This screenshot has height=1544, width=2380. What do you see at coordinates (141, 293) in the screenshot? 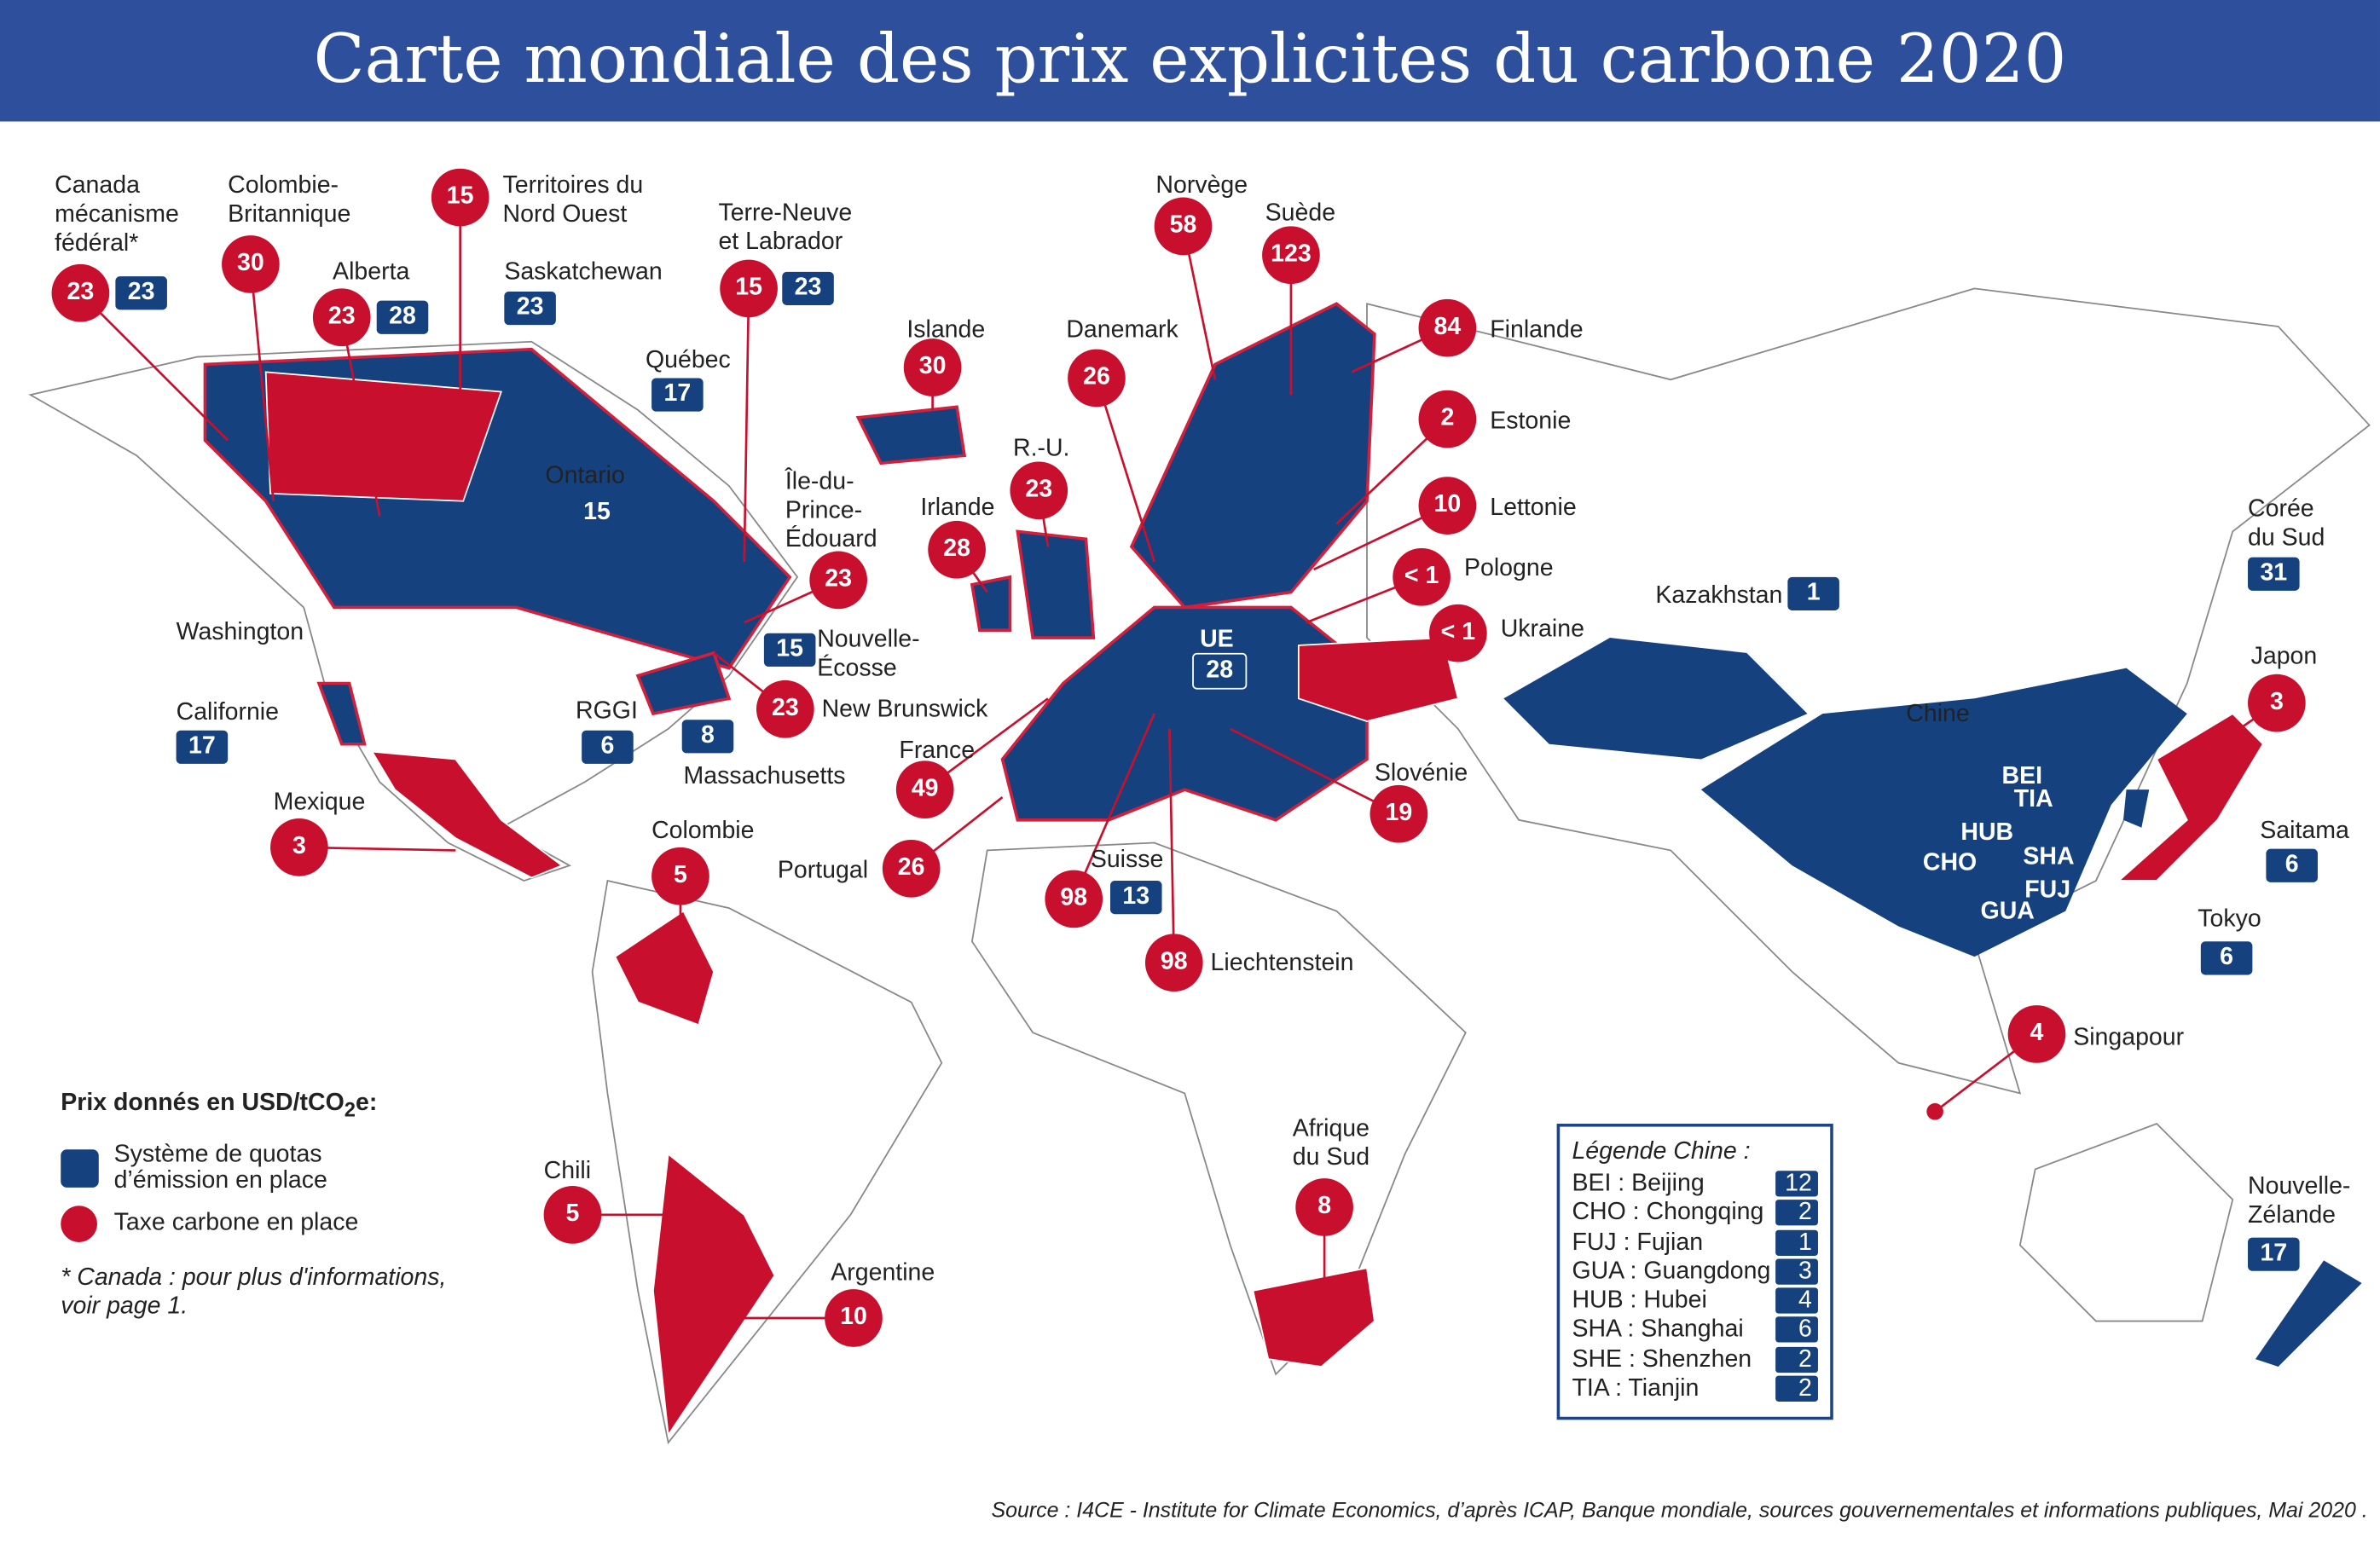
I see `ets-marker-canada-mécanisme-fédéral: 23` at bounding box center [141, 293].